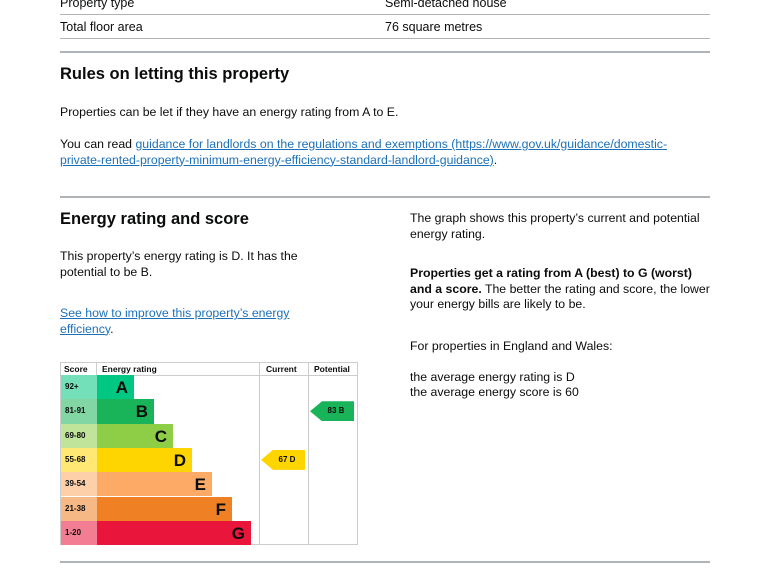  Describe the element at coordinates (79, 484) in the screenshot. I see `band-score-e: 39-54` at that location.